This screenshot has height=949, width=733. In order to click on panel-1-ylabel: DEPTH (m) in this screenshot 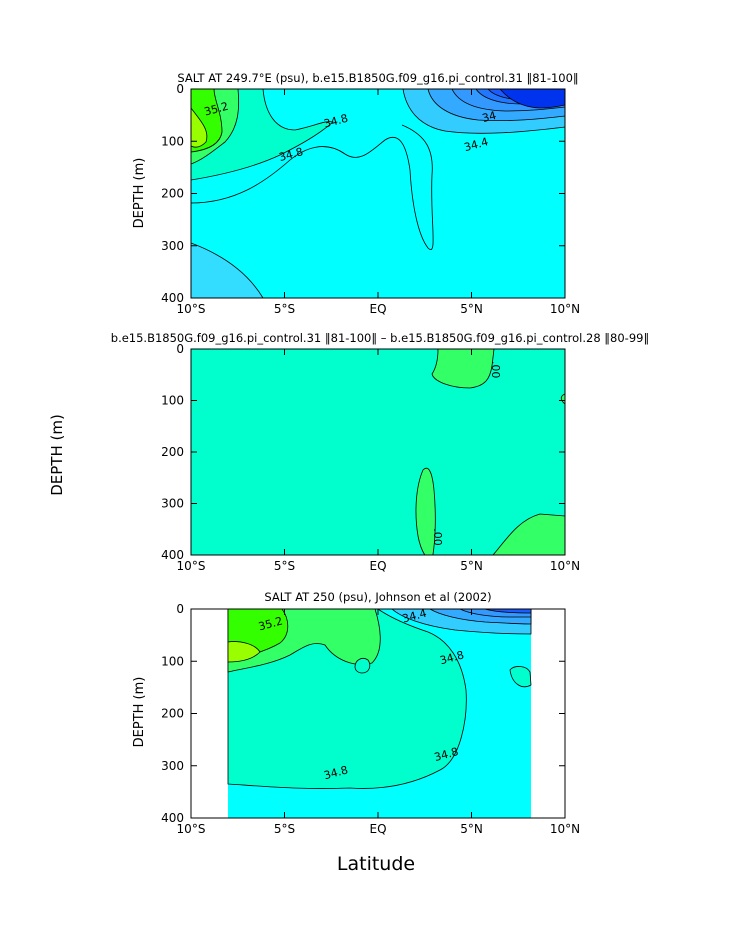, I will do `click(139, 193)`.